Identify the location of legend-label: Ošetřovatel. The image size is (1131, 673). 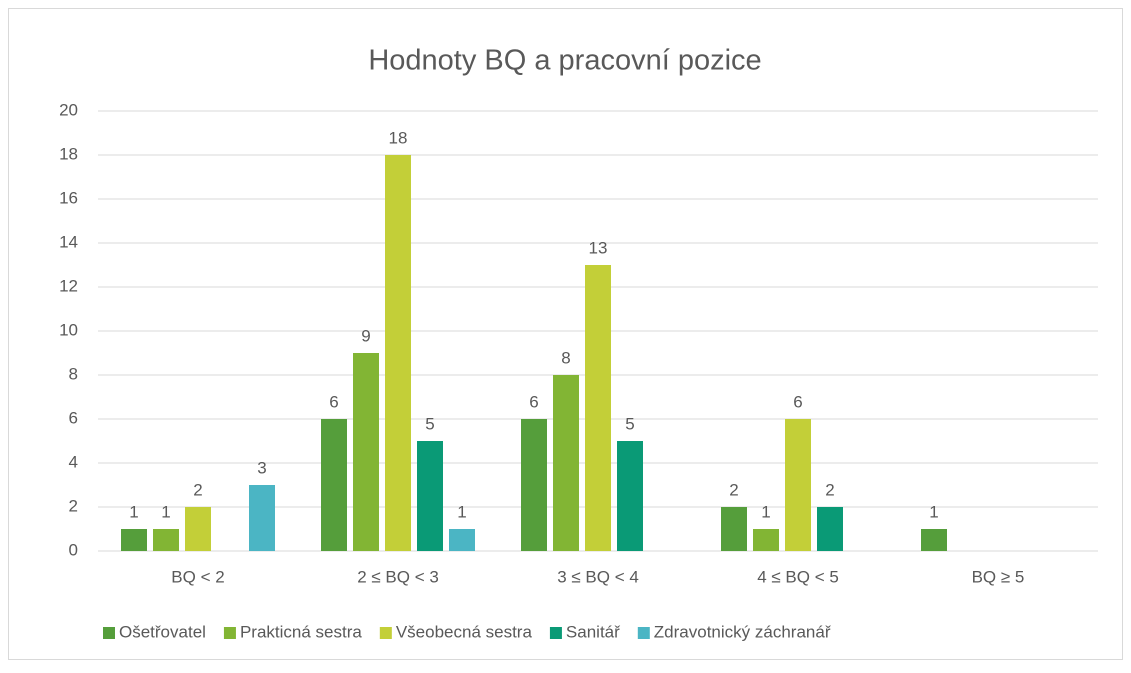
(162, 631).